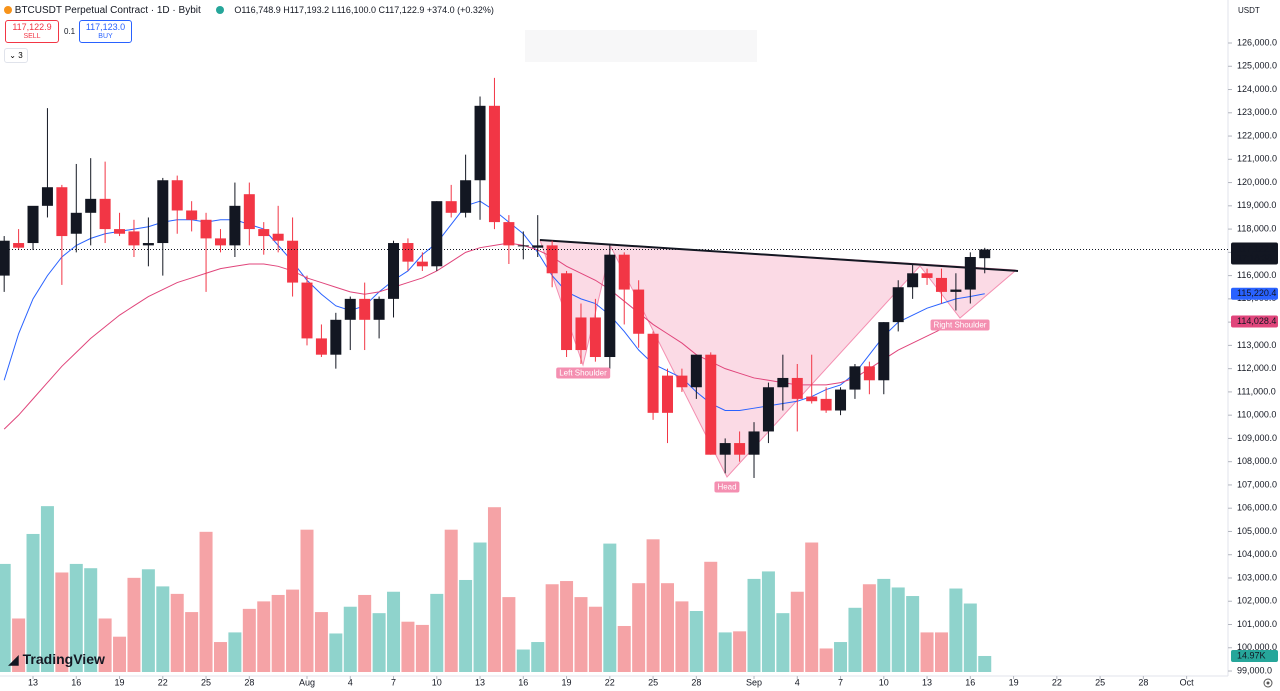 This screenshot has width=1280, height=691. Describe the element at coordinates (1256, 249) in the screenshot. I see `last-price-label: 117,122.9` at that location.